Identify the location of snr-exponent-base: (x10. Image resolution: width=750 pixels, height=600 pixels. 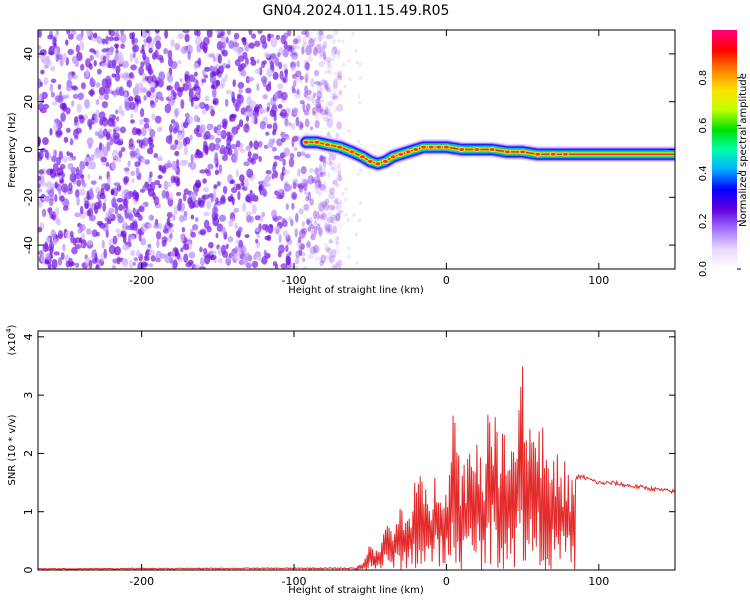
(12, 344).